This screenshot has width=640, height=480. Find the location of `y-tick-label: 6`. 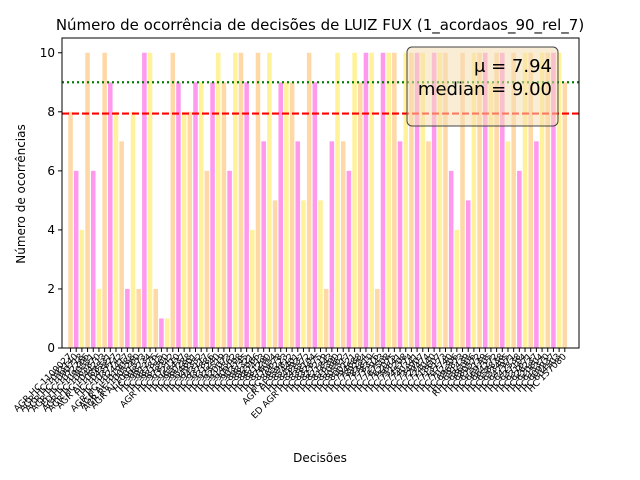

y-tick-label: 6 is located at coordinates (51, 171).